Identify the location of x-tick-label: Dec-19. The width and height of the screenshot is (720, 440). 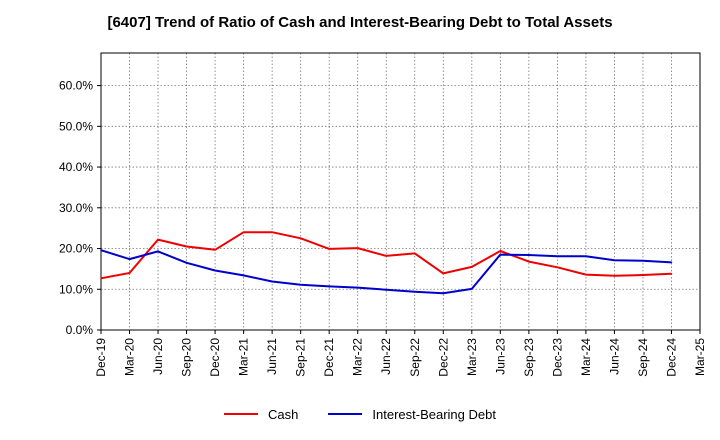
(101, 357).